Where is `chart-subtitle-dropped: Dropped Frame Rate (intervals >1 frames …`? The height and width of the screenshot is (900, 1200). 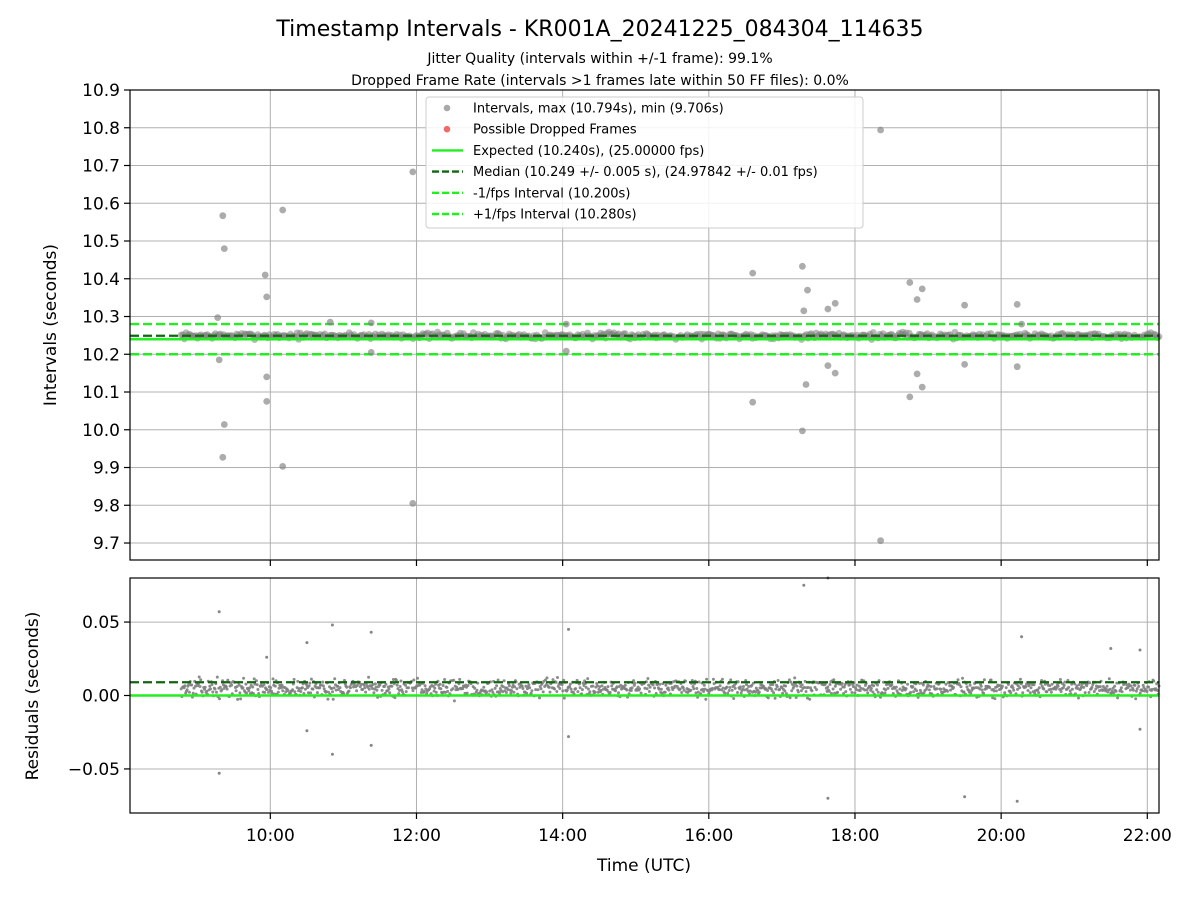
chart-subtitle-dropped: Dropped Frame Rate (intervals >1 frames … is located at coordinates (600, 81).